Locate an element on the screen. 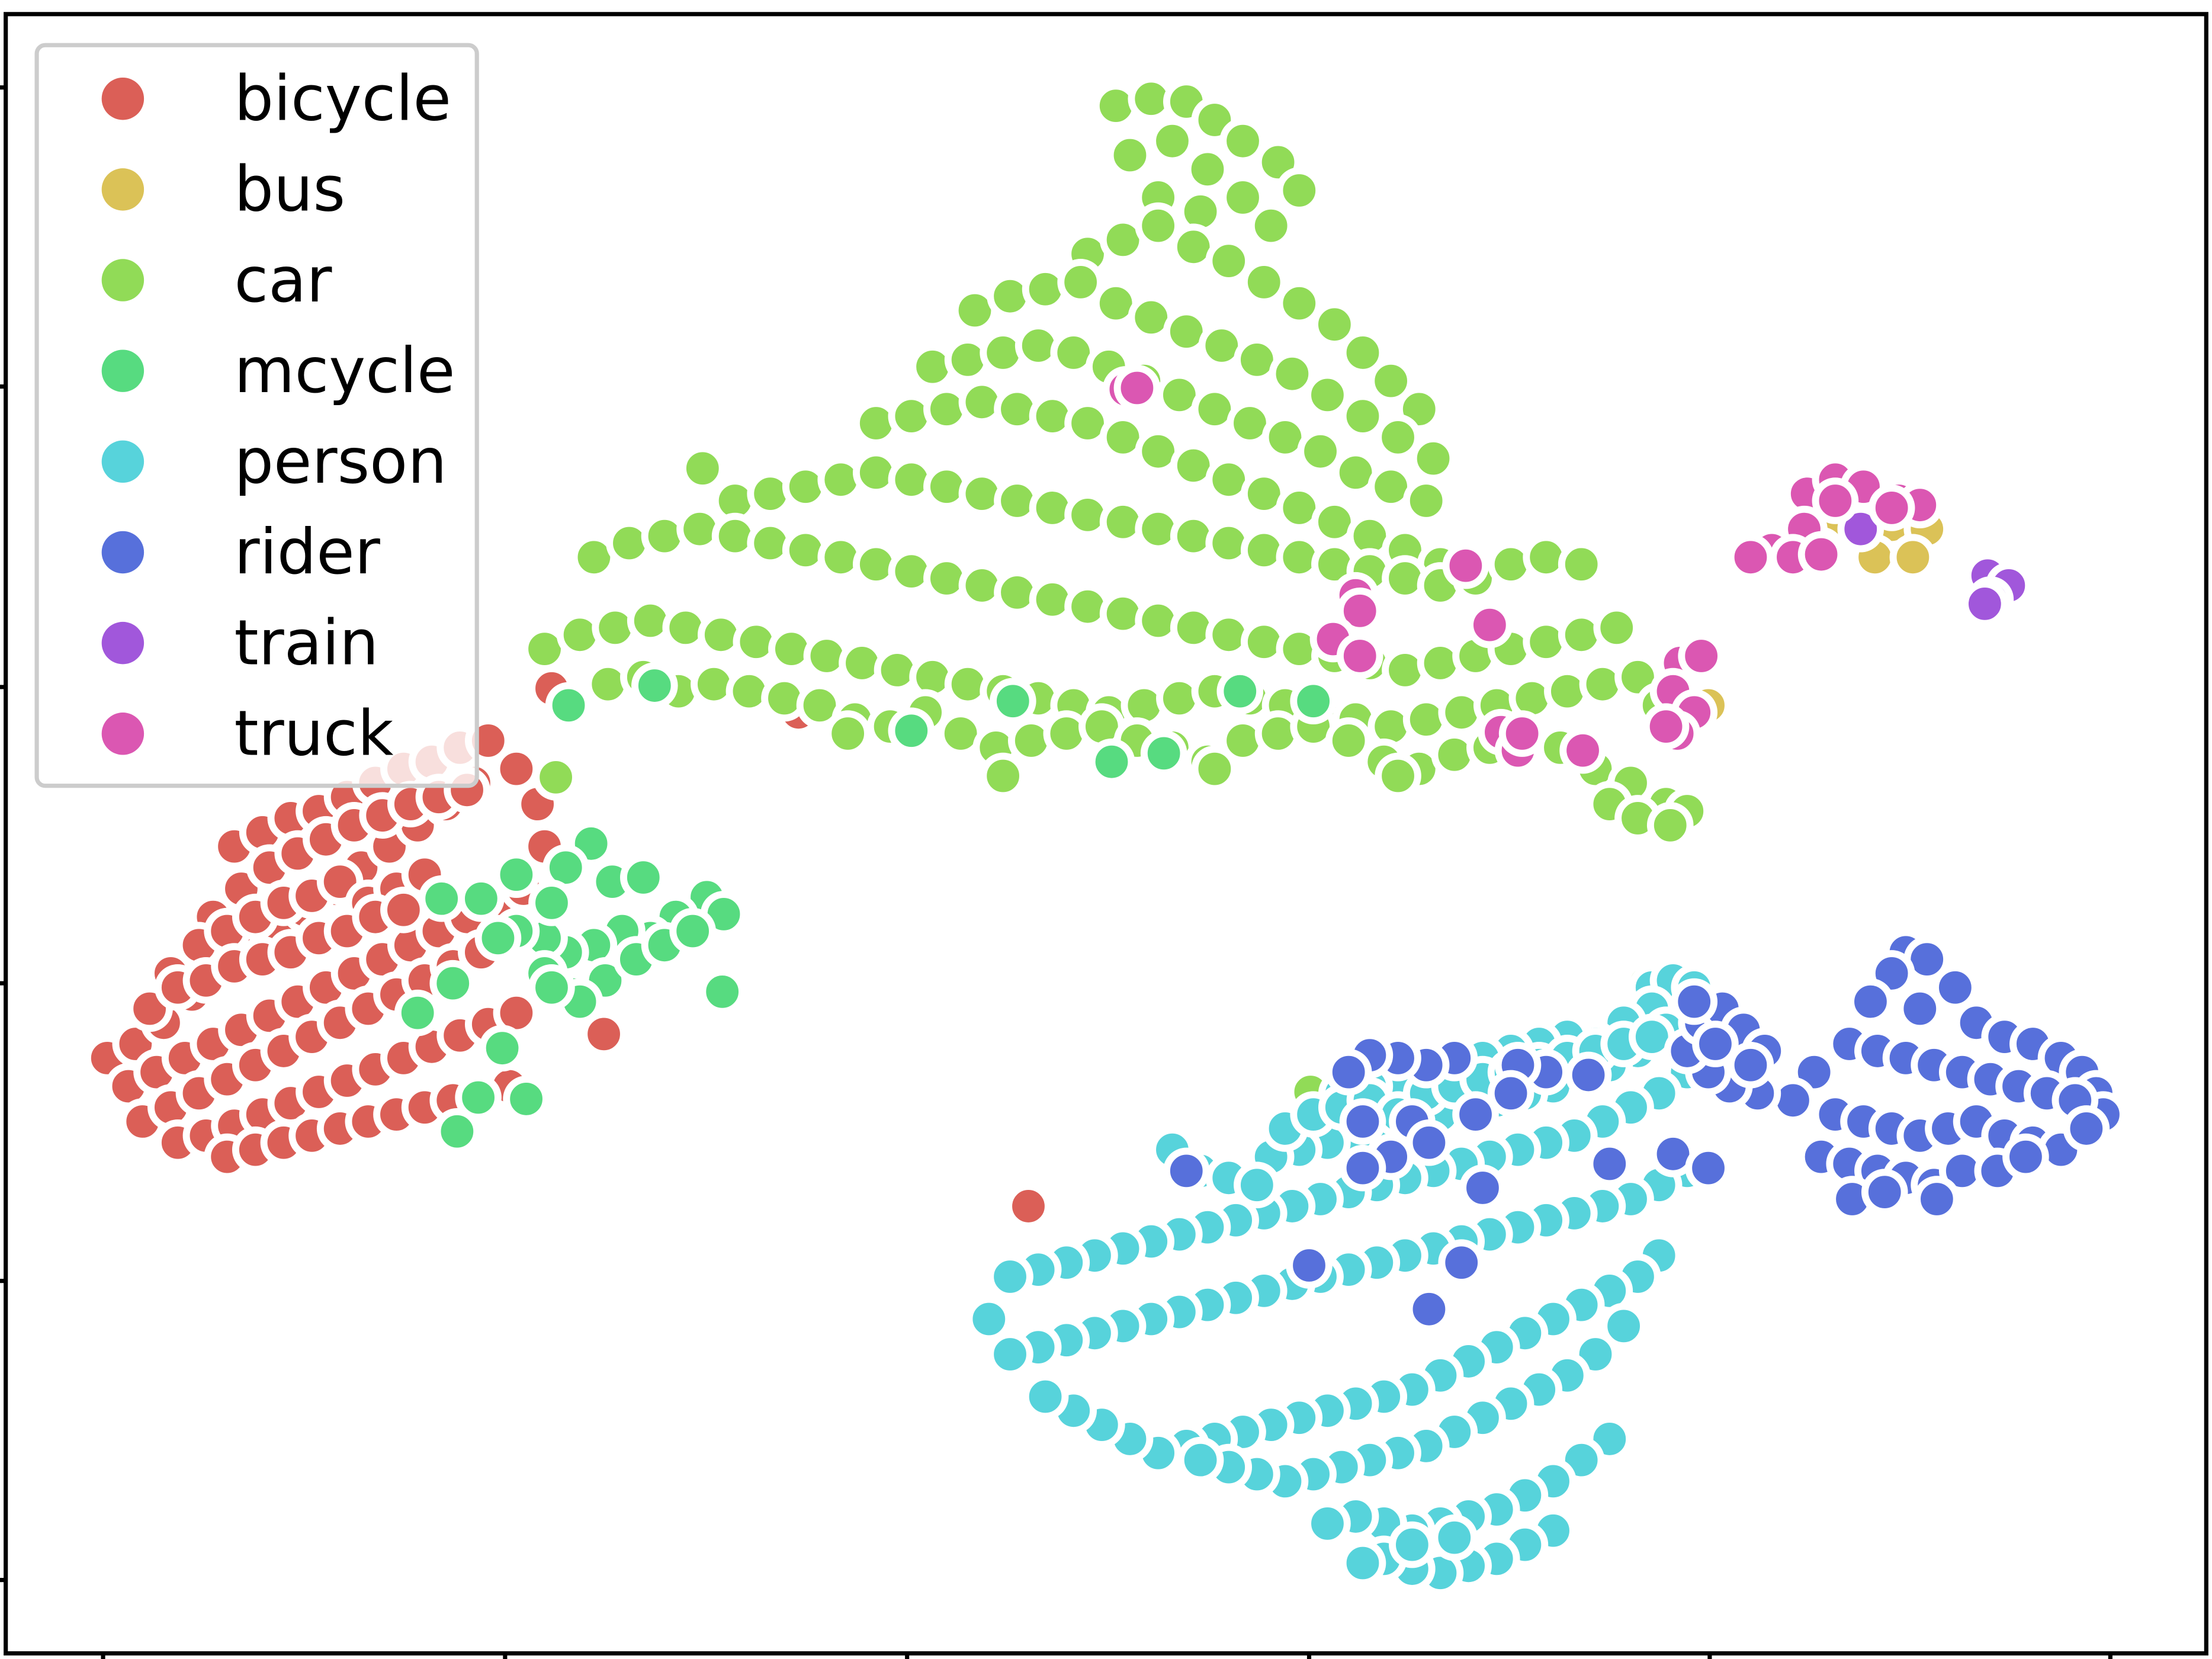  legend-marker-train is located at coordinates (123, 643).